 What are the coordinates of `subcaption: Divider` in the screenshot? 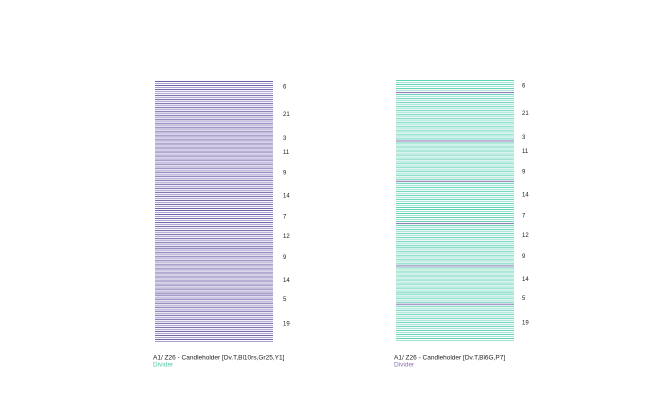 It's located at (404, 365).